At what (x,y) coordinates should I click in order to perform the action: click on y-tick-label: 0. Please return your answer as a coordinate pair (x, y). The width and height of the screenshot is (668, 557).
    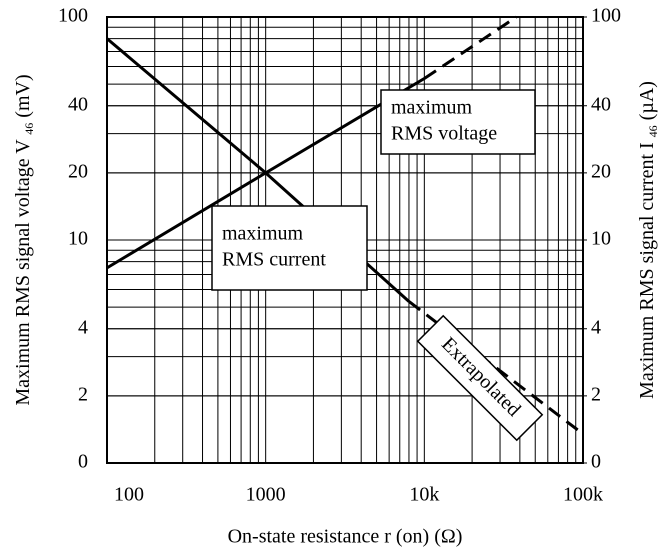
    Looking at the image, I should click on (83, 462).